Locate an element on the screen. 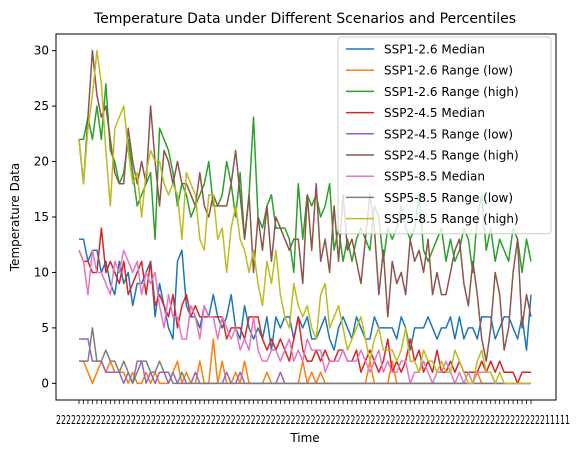 This screenshot has width=580, height=455. legend-entry: SSP2-4.5 Median is located at coordinates (434, 113).